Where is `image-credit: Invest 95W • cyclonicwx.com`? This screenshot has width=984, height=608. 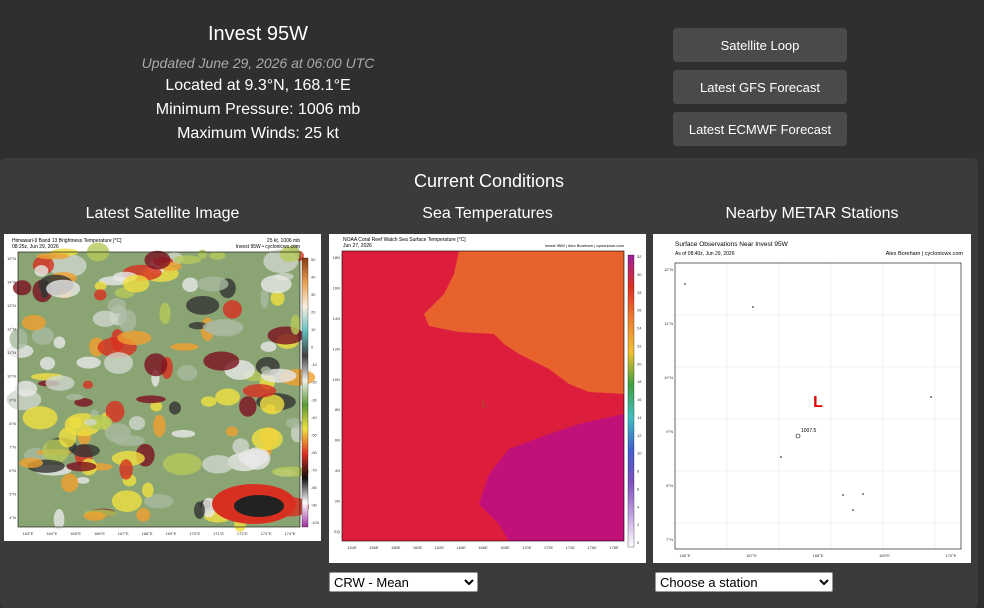 image-credit: Invest 95W • cyclonicwx.com is located at coordinates (268, 247).